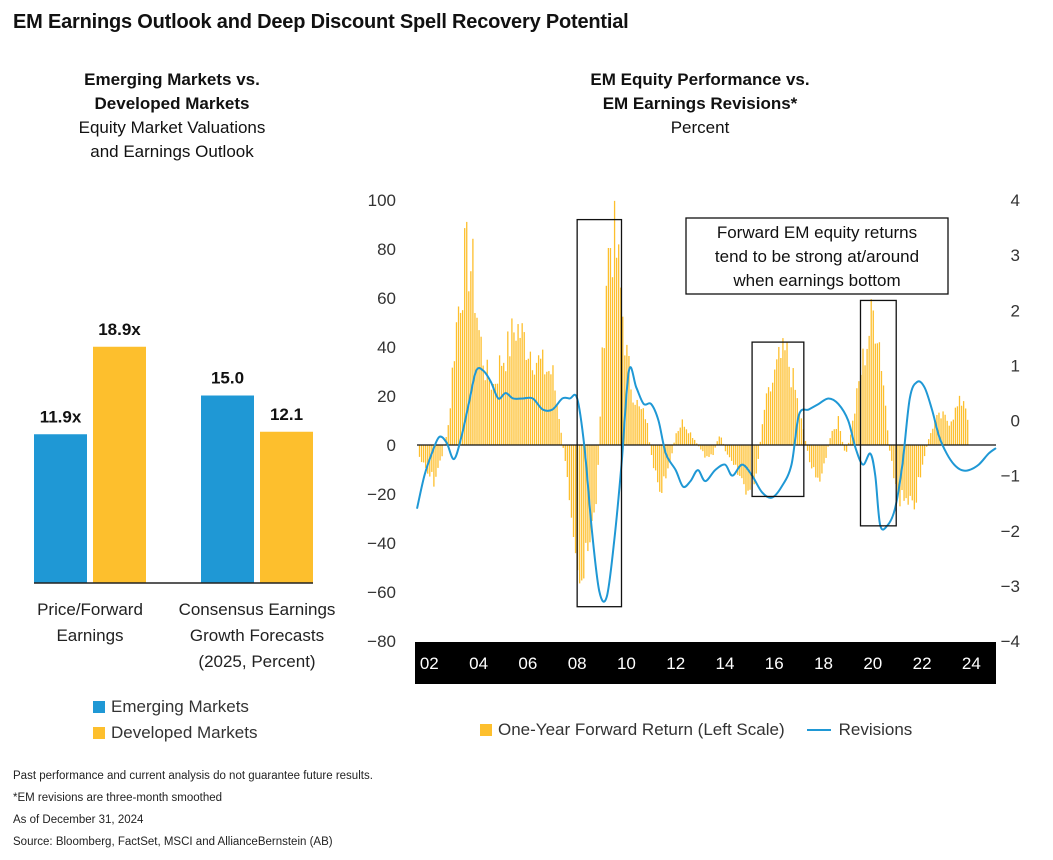  Describe the element at coordinates (391, 445) in the screenshot. I see `left-axis-tick: 0` at that location.